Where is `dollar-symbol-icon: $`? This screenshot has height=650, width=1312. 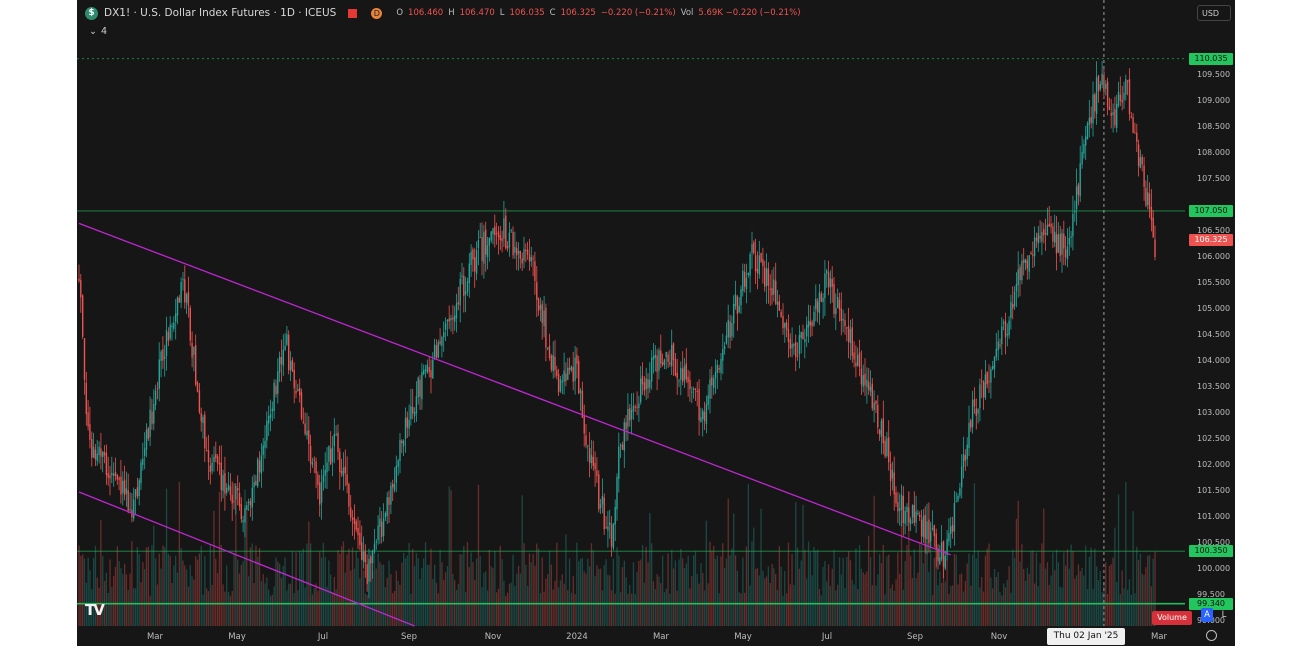
dollar-symbol-icon: $ is located at coordinates (91, 13).